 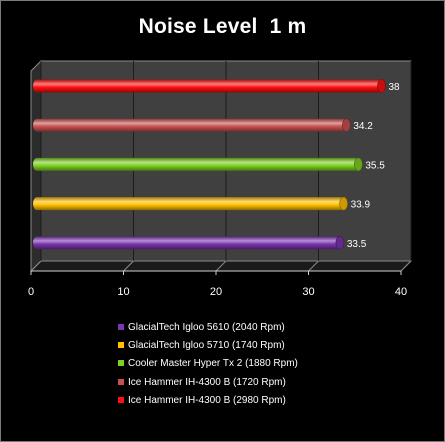 I want to click on legend-label: GlacialTech Igloo 5610 (2040 Rpm), so click(x=206, y=327).